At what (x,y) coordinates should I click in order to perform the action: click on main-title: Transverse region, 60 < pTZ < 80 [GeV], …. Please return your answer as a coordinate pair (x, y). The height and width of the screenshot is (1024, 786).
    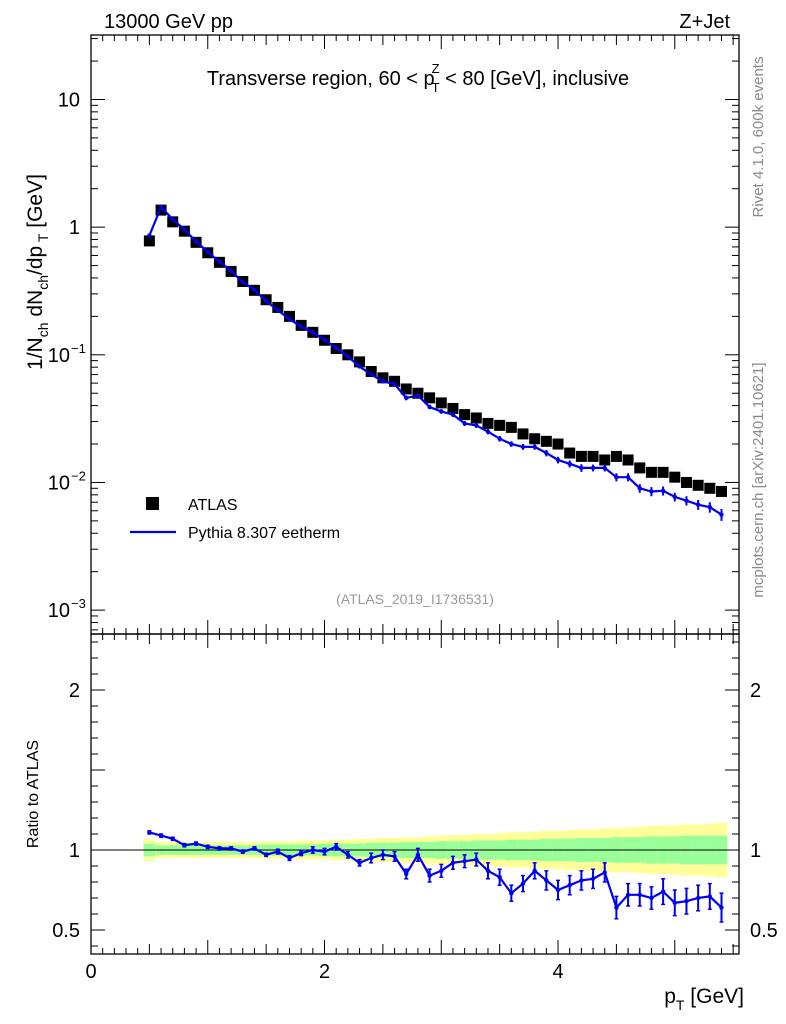
    Looking at the image, I should click on (418, 78).